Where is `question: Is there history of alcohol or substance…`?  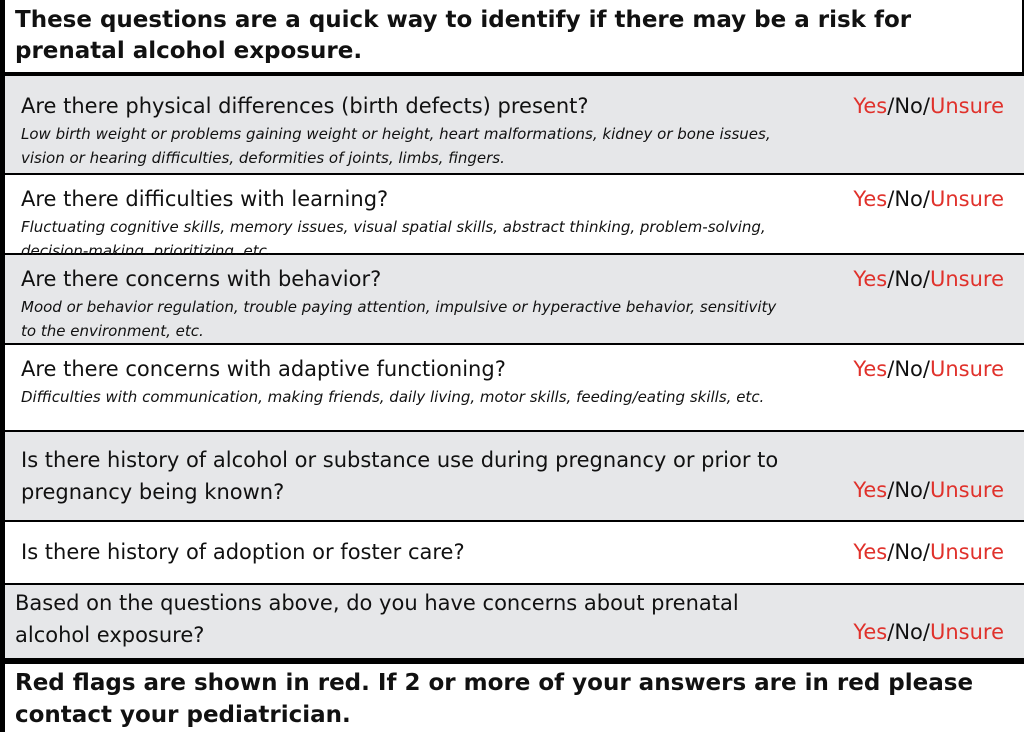 question: Is there history of alcohol or substance… is located at coordinates (400, 476).